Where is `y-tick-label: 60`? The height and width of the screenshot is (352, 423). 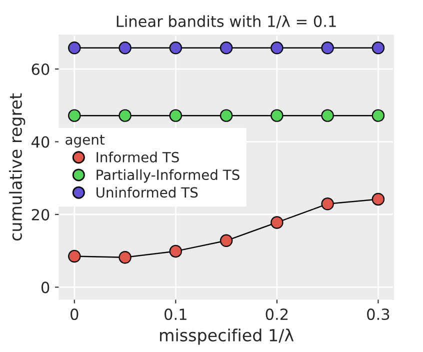
y-tick-label: 60 is located at coordinates (41, 69).